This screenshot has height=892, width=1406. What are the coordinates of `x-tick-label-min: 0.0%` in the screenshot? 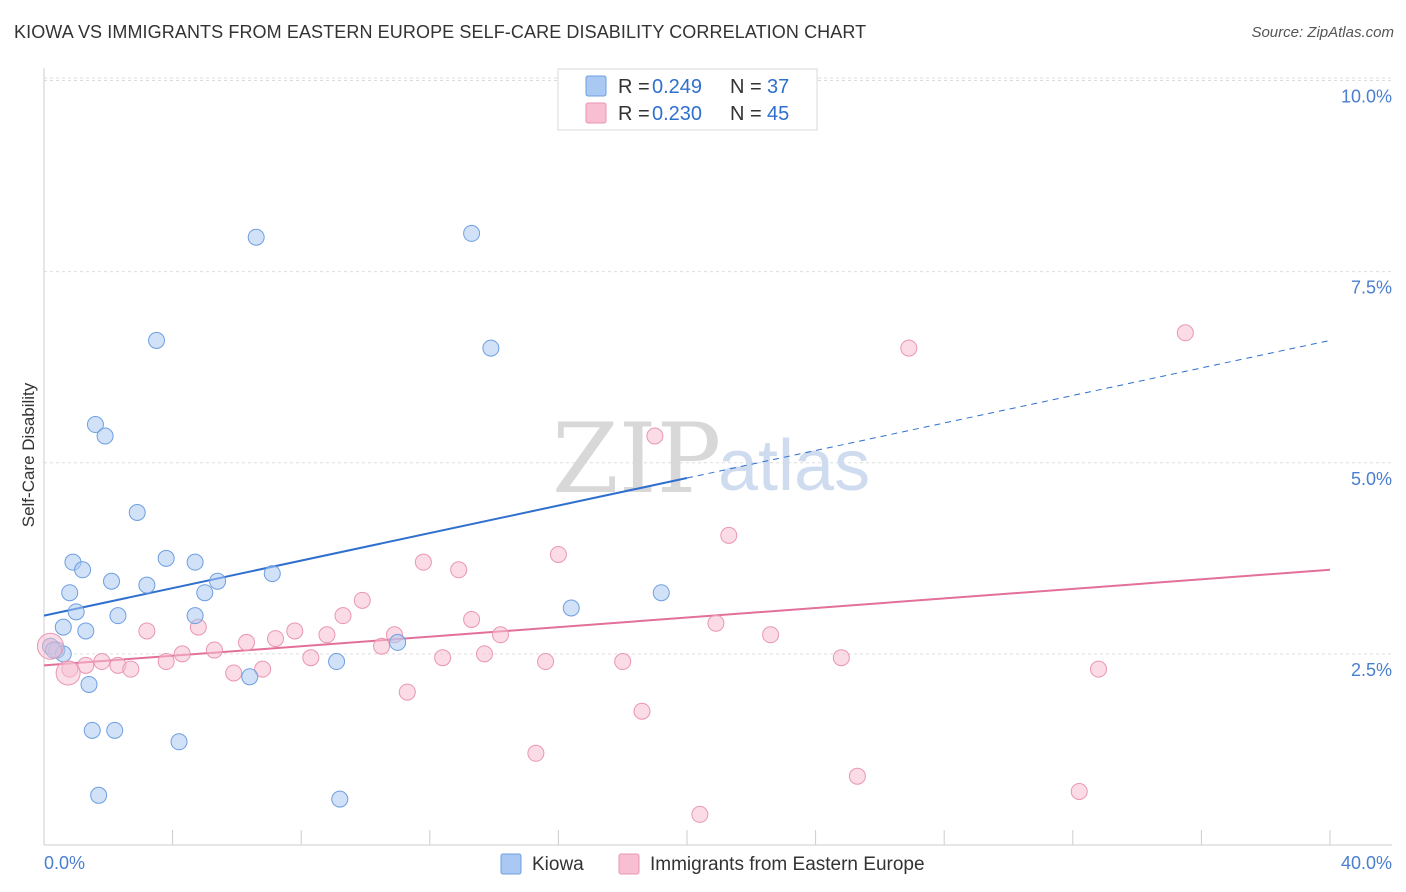 It's located at (64, 863).